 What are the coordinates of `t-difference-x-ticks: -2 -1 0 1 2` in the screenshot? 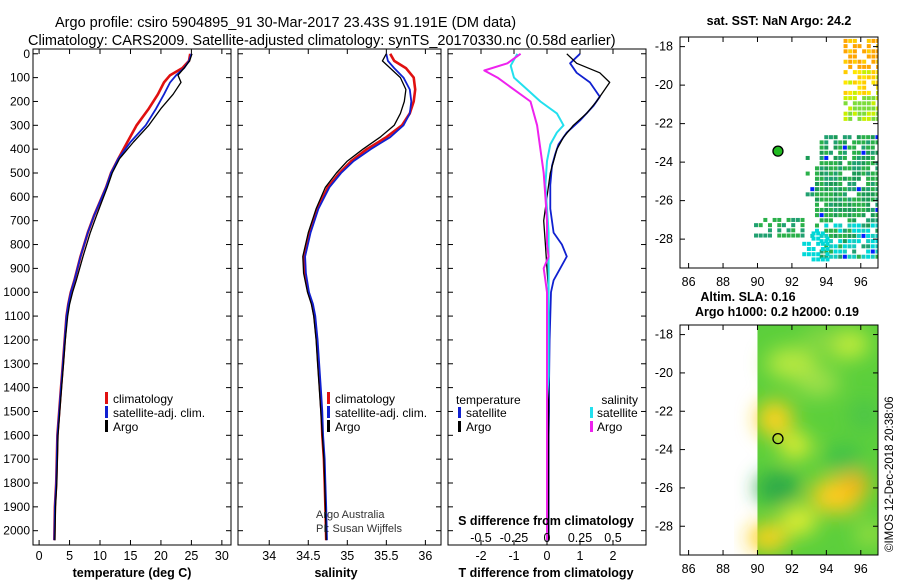 It's located at (546, 306).